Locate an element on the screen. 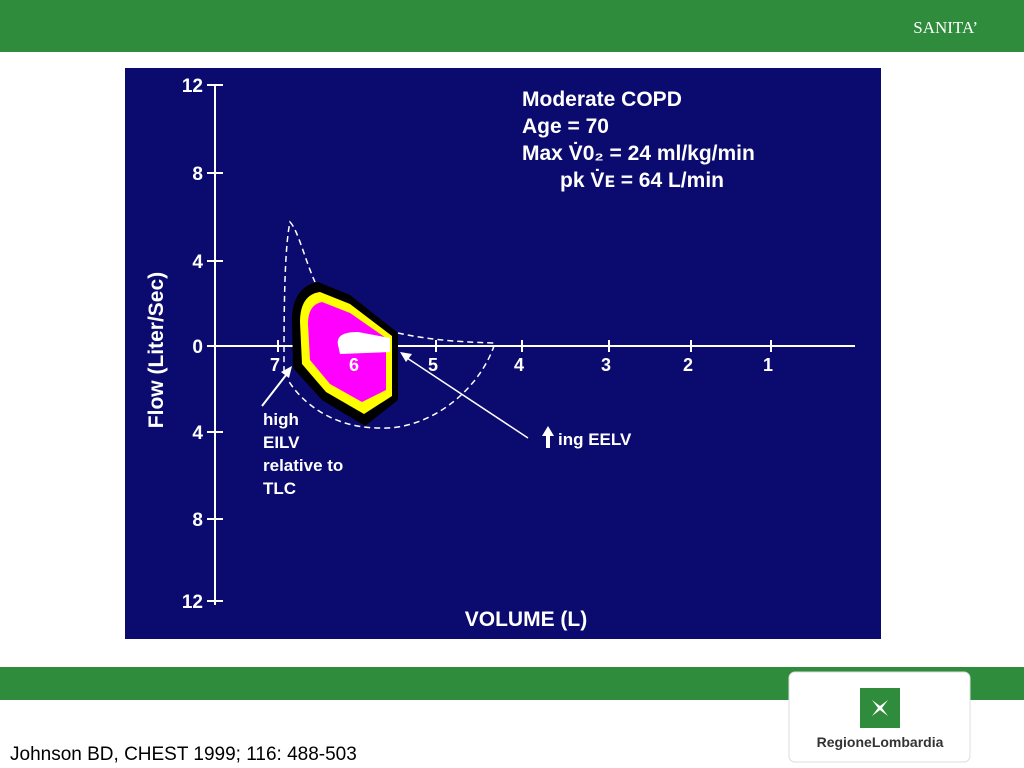  left-note: relative to is located at coordinates (303, 465).